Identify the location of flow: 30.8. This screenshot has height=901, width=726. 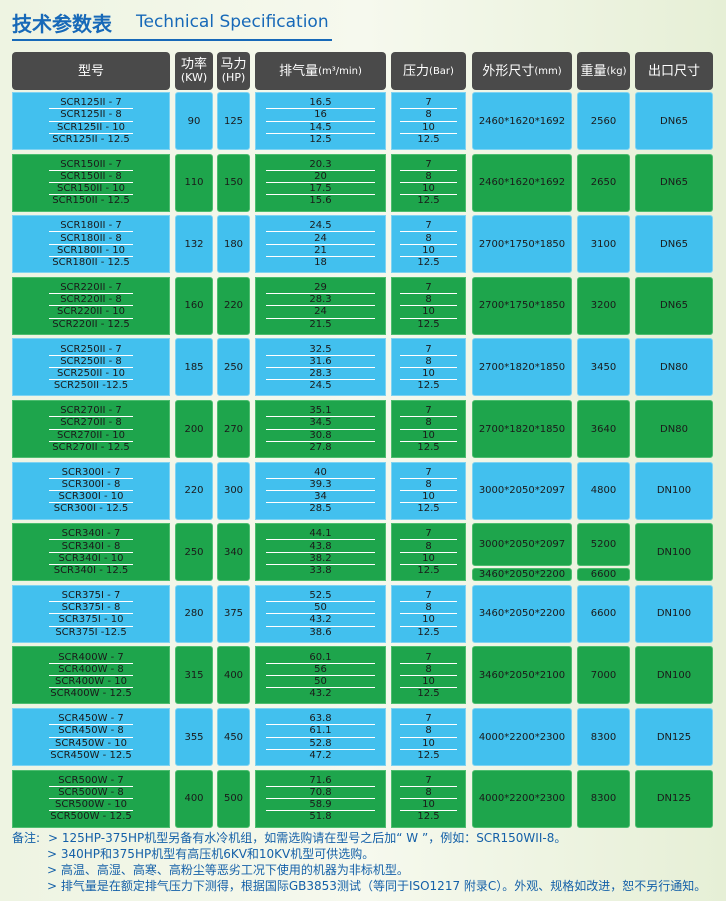
(320, 436).